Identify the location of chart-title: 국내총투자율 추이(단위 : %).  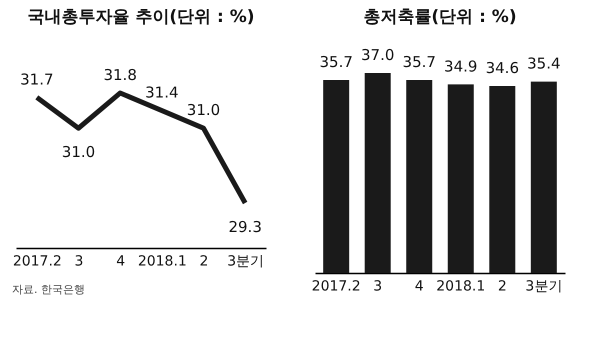
(141, 17).